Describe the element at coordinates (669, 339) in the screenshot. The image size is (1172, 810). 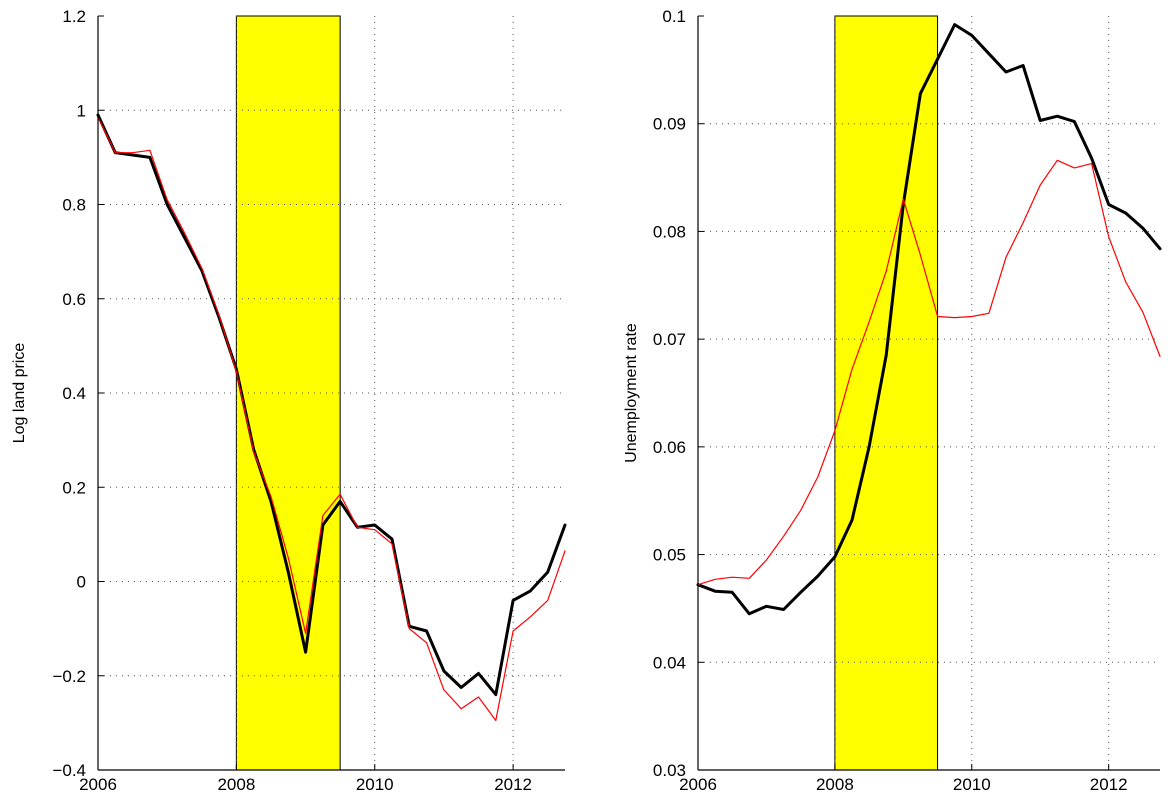
I see `y-tick-label: 0.07` at that location.